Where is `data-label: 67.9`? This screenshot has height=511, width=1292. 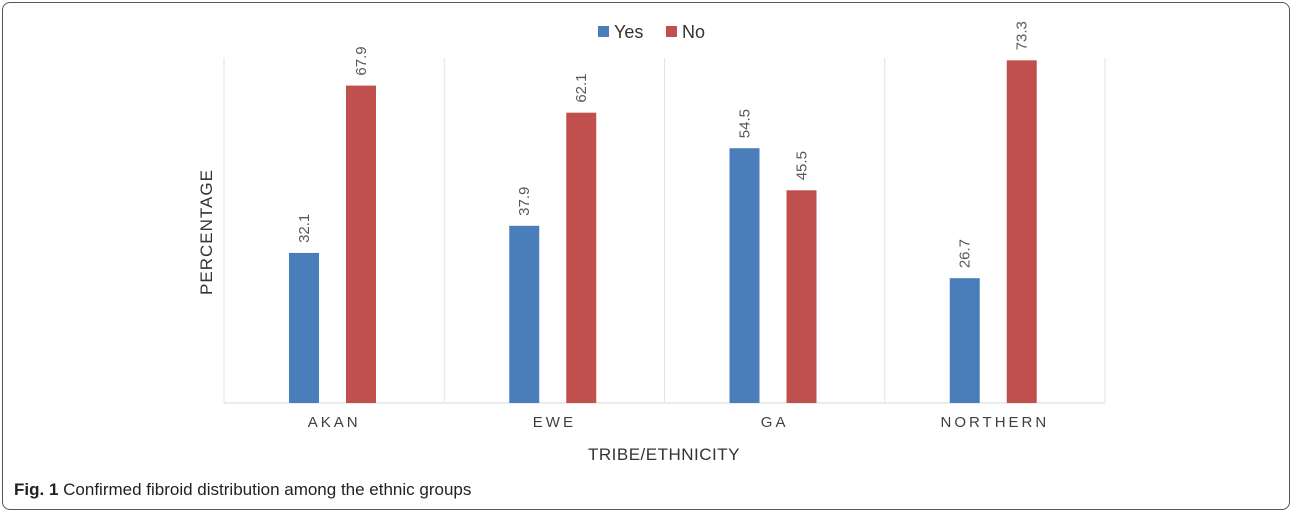 data-label: 67.9 is located at coordinates (361, 60).